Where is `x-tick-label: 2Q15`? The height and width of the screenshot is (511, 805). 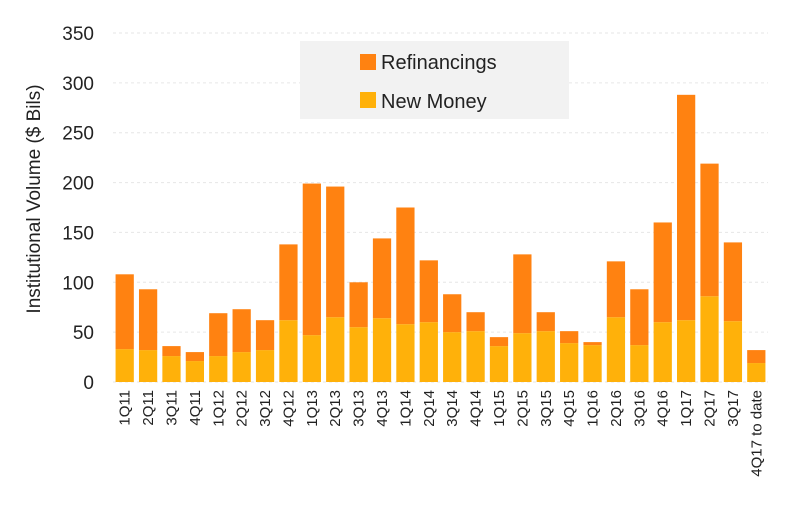
x-tick-label: 2Q15 is located at coordinates (522, 408).